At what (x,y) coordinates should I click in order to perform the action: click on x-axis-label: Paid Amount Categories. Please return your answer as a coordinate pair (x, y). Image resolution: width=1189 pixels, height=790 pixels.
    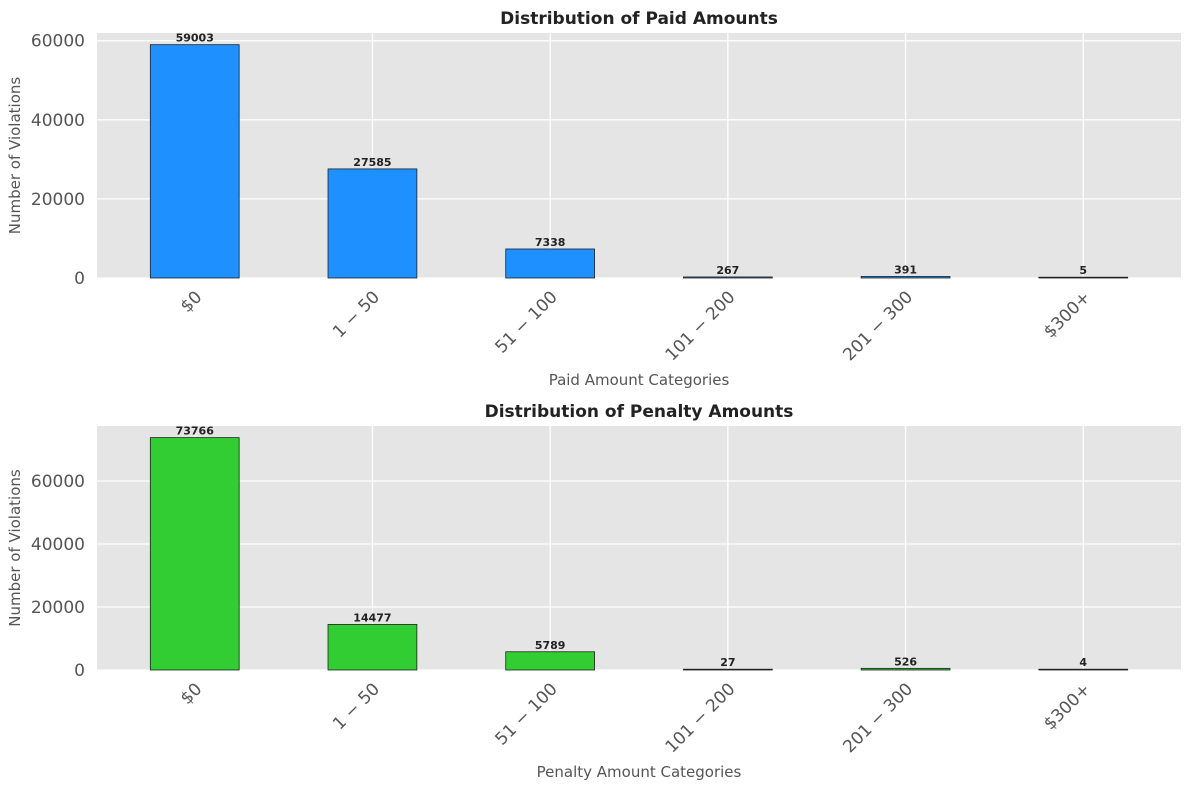
    Looking at the image, I should click on (639, 380).